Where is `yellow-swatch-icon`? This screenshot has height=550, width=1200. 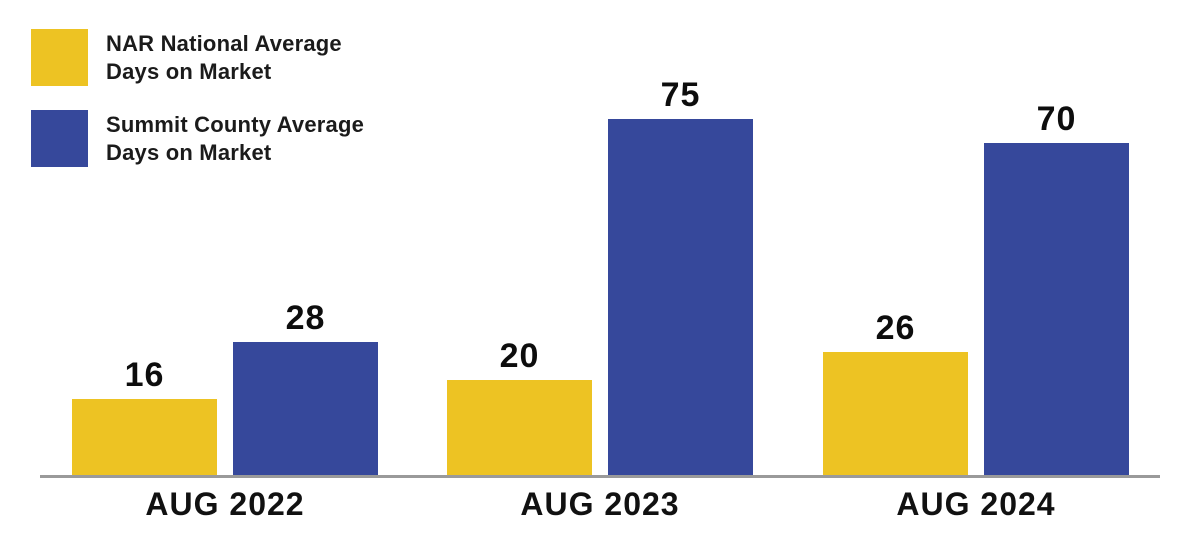 yellow-swatch-icon is located at coordinates (59, 57).